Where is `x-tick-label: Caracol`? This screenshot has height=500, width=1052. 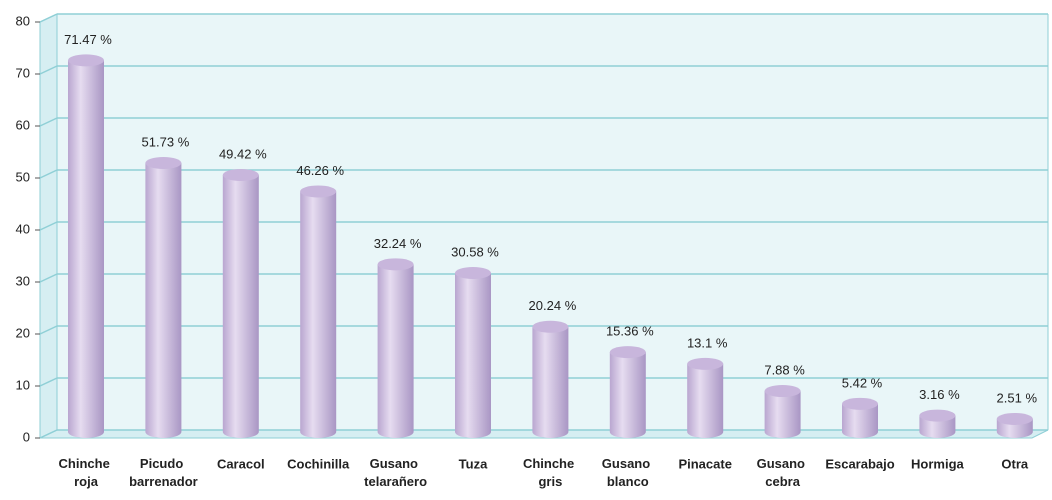 x-tick-label: Caracol is located at coordinates (241, 463).